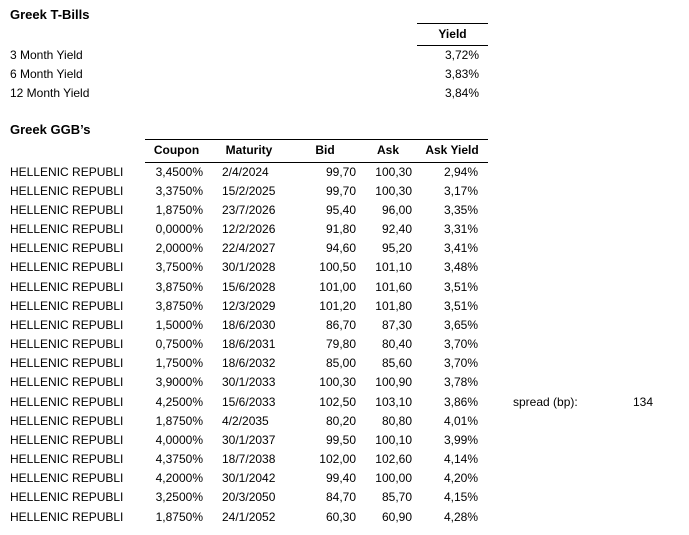  Describe the element at coordinates (340, 324) in the screenshot. I see `bond-bid-price: 86,70` at that location.